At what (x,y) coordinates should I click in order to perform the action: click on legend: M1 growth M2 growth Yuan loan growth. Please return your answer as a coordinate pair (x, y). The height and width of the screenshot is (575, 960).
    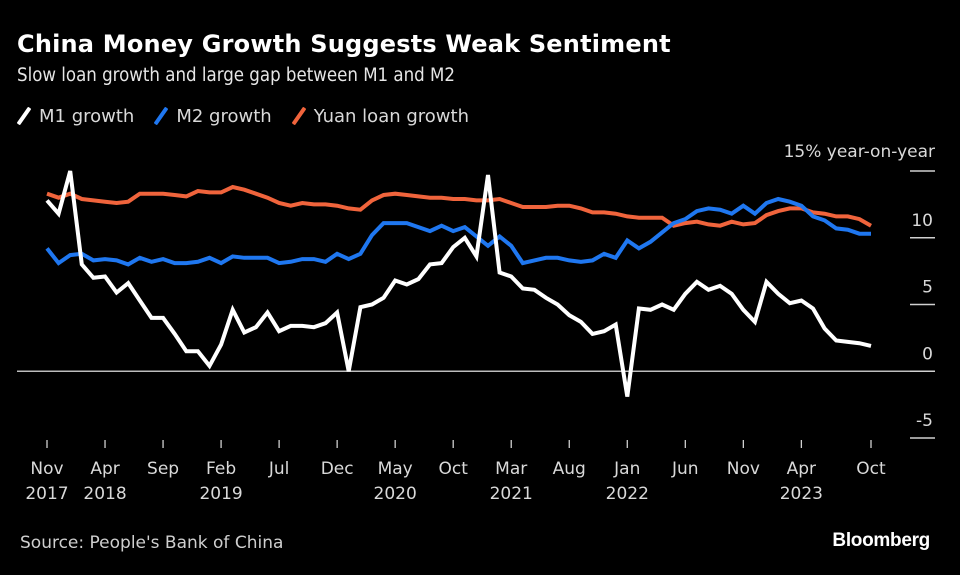
    Looking at the image, I should click on (243, 116).